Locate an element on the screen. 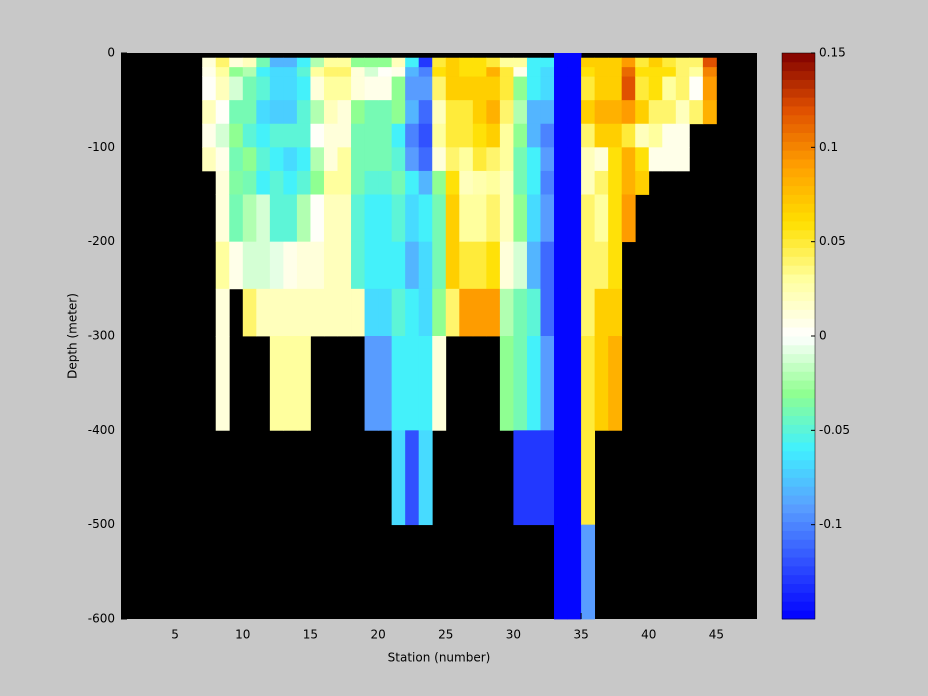 The width and height of the screenshot is (928, 696). colorbar-tick-label: 0 is located at coordinates (823, 336).